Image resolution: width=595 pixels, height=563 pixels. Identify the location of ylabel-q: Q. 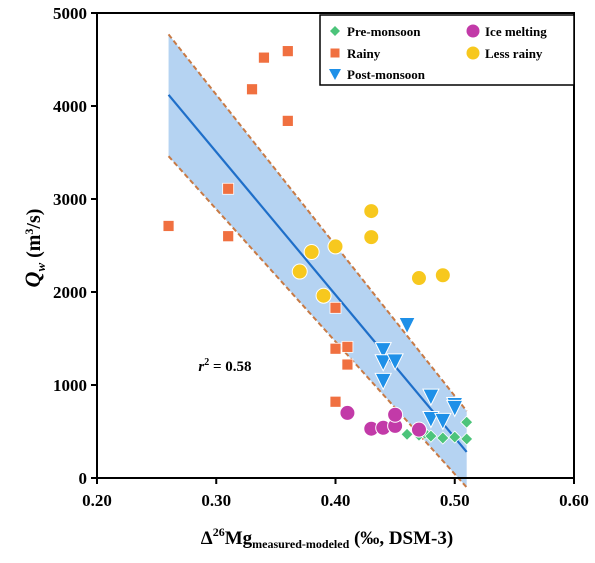
(32, 279).